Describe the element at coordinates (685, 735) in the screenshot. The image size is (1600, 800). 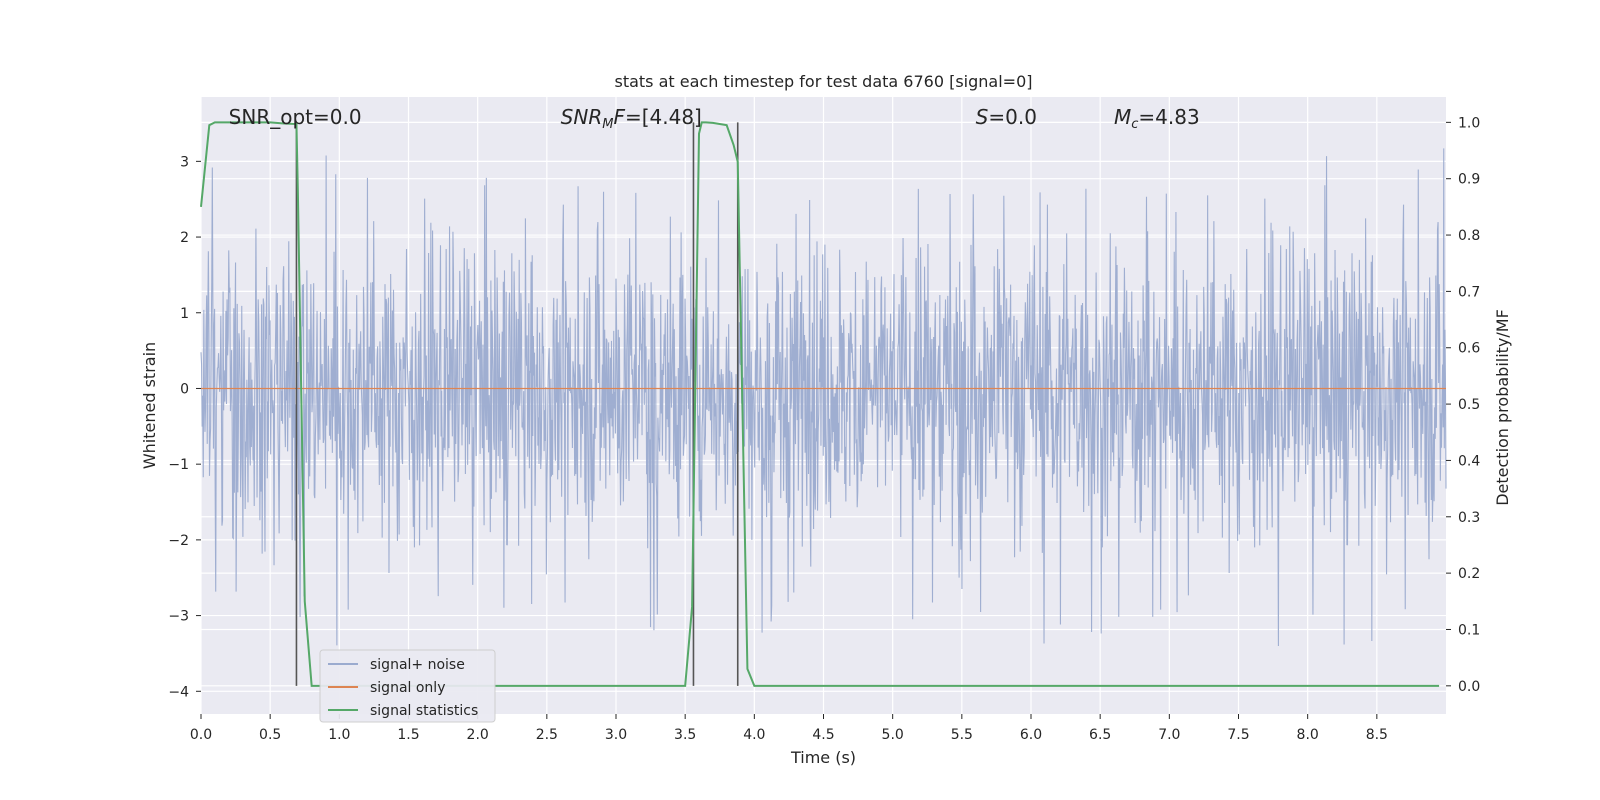
I see `x-tick-label: 3.5` at that location.